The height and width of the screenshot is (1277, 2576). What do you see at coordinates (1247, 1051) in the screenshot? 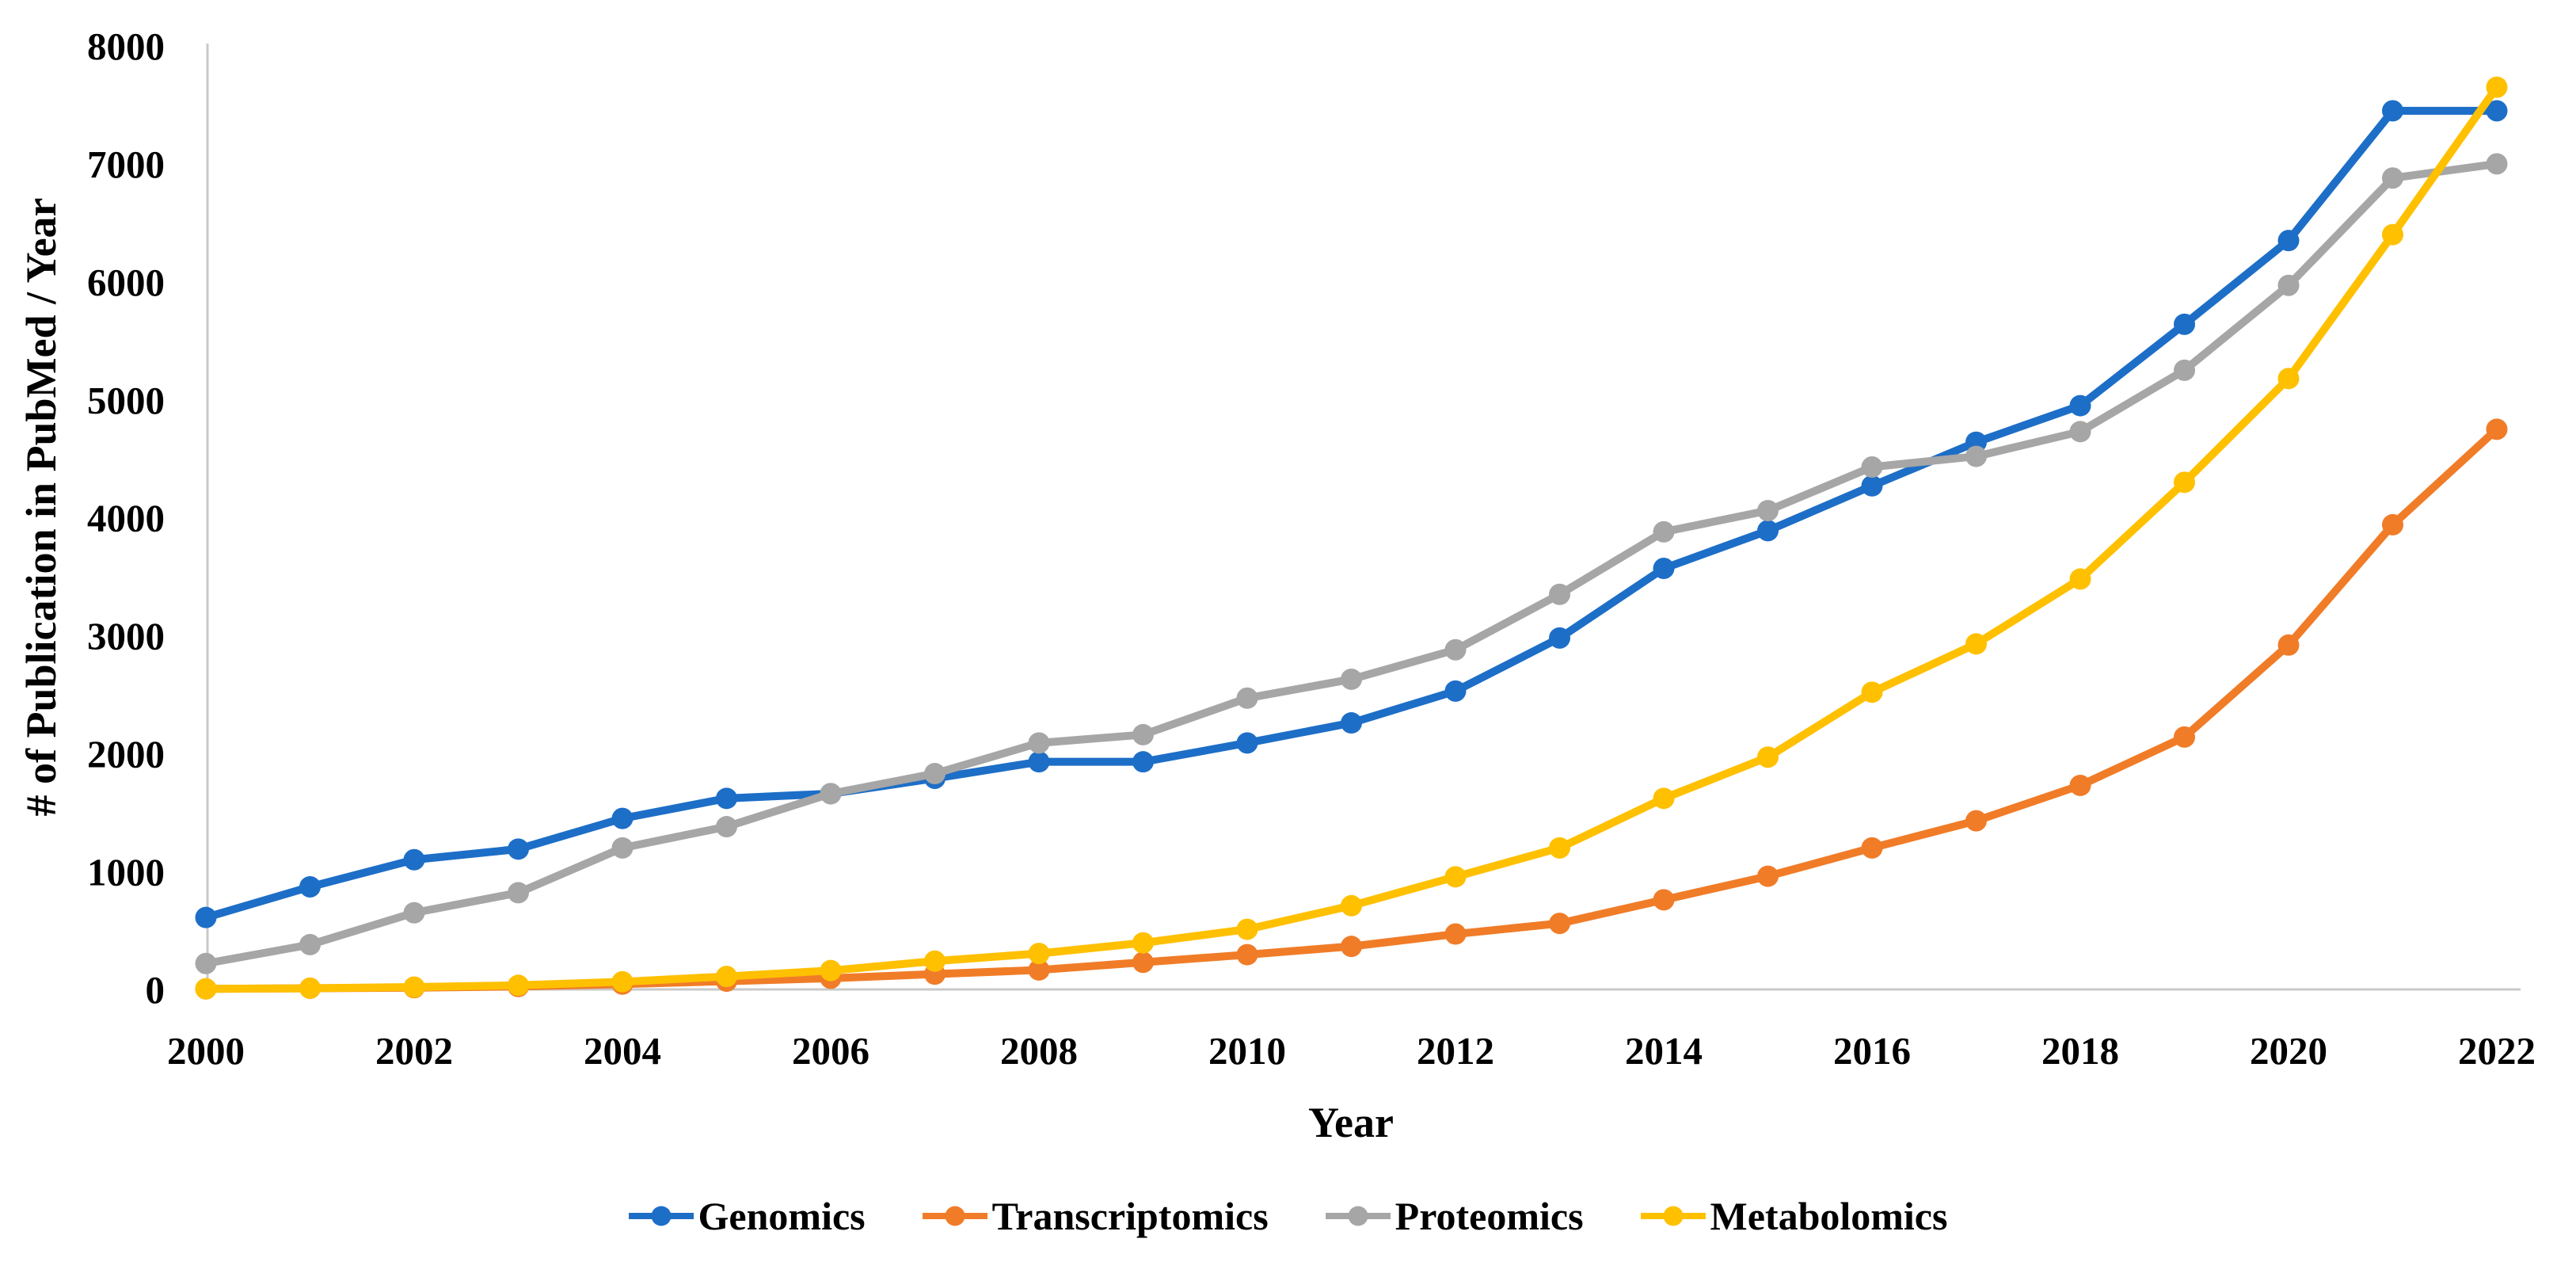
I see `x-tick-label: 2010` at bounding box center [1247, 1051].